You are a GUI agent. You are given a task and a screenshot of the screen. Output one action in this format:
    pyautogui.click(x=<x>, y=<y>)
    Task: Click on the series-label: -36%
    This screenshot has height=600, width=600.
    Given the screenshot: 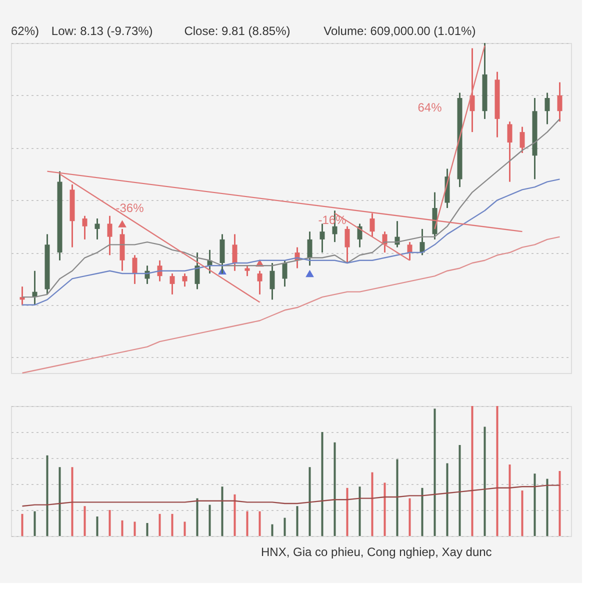 What is the action you would take?
    pyautogui.click(x=130, y=208)
    